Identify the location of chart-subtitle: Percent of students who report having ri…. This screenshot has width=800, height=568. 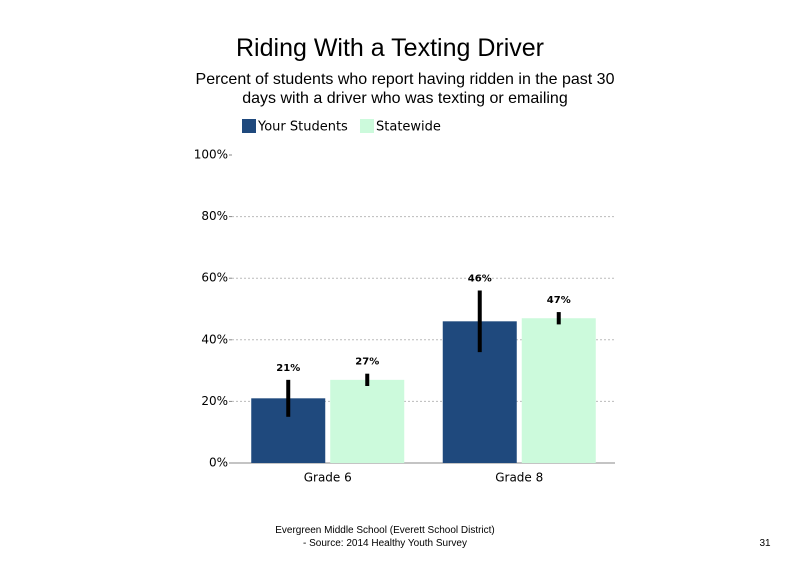
(405, 89).